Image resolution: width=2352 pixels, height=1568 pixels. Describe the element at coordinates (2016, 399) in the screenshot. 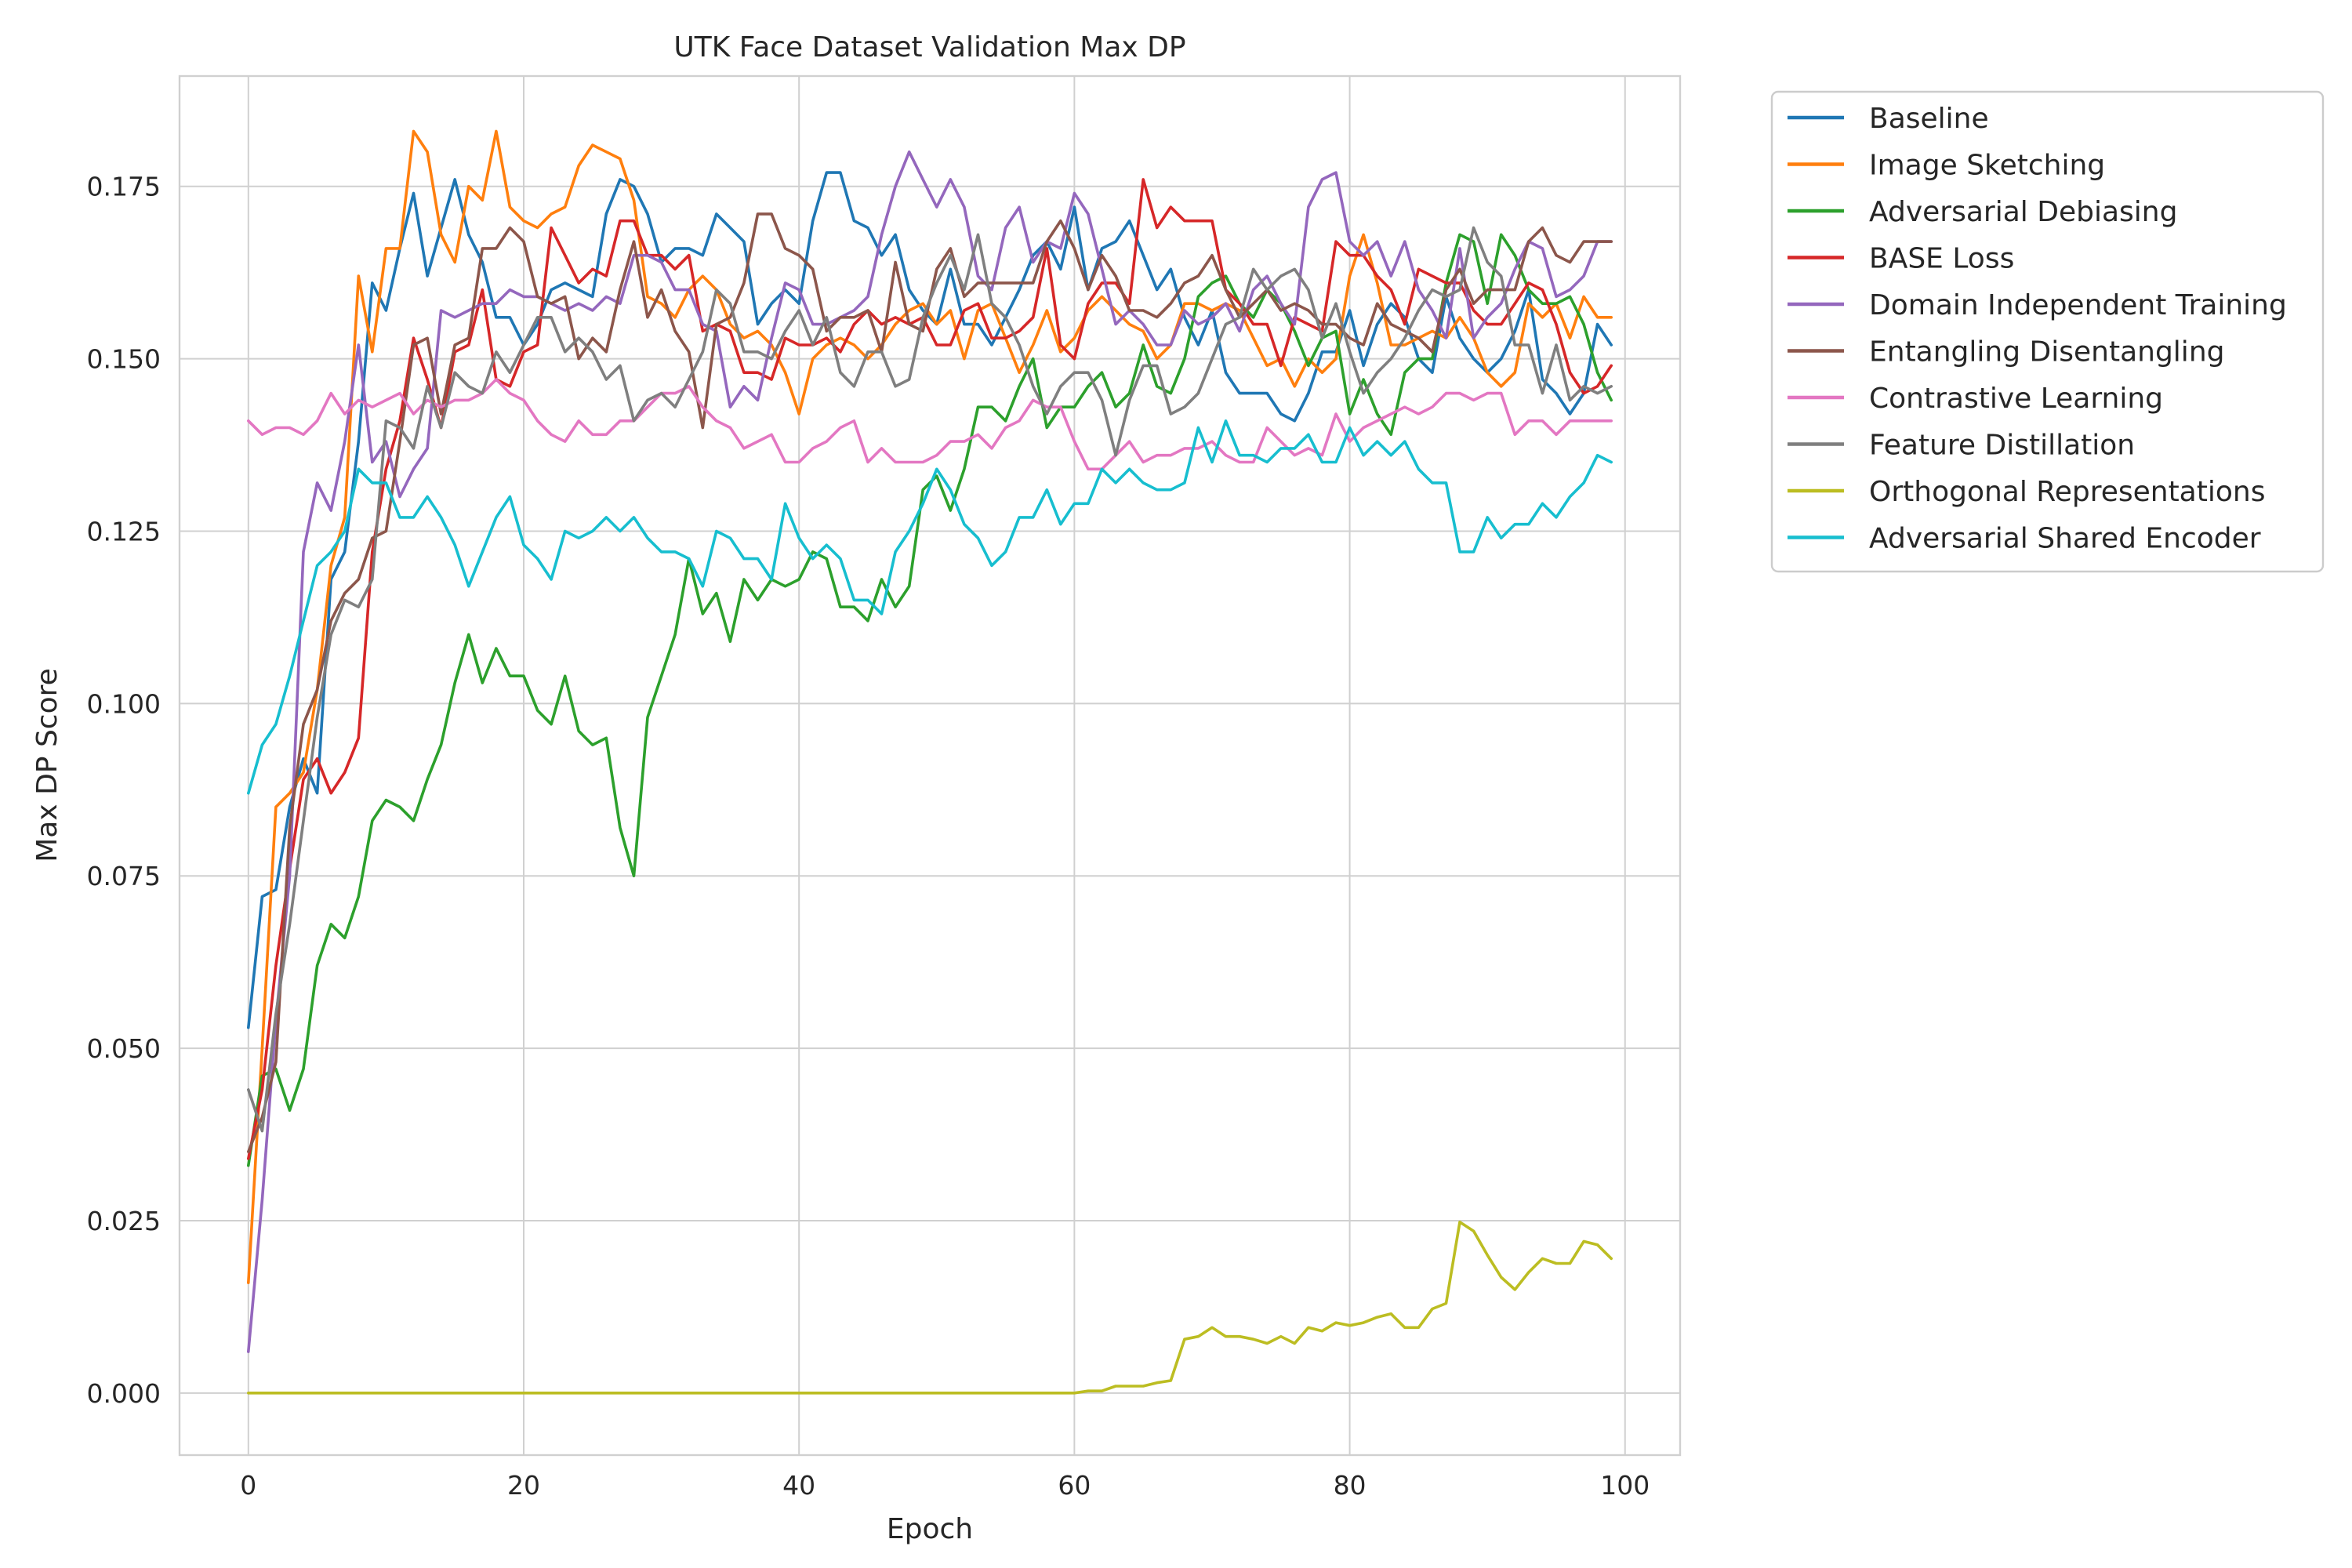

I see `legend-label-contrastive-learning: Contrastive Learning` at that location.